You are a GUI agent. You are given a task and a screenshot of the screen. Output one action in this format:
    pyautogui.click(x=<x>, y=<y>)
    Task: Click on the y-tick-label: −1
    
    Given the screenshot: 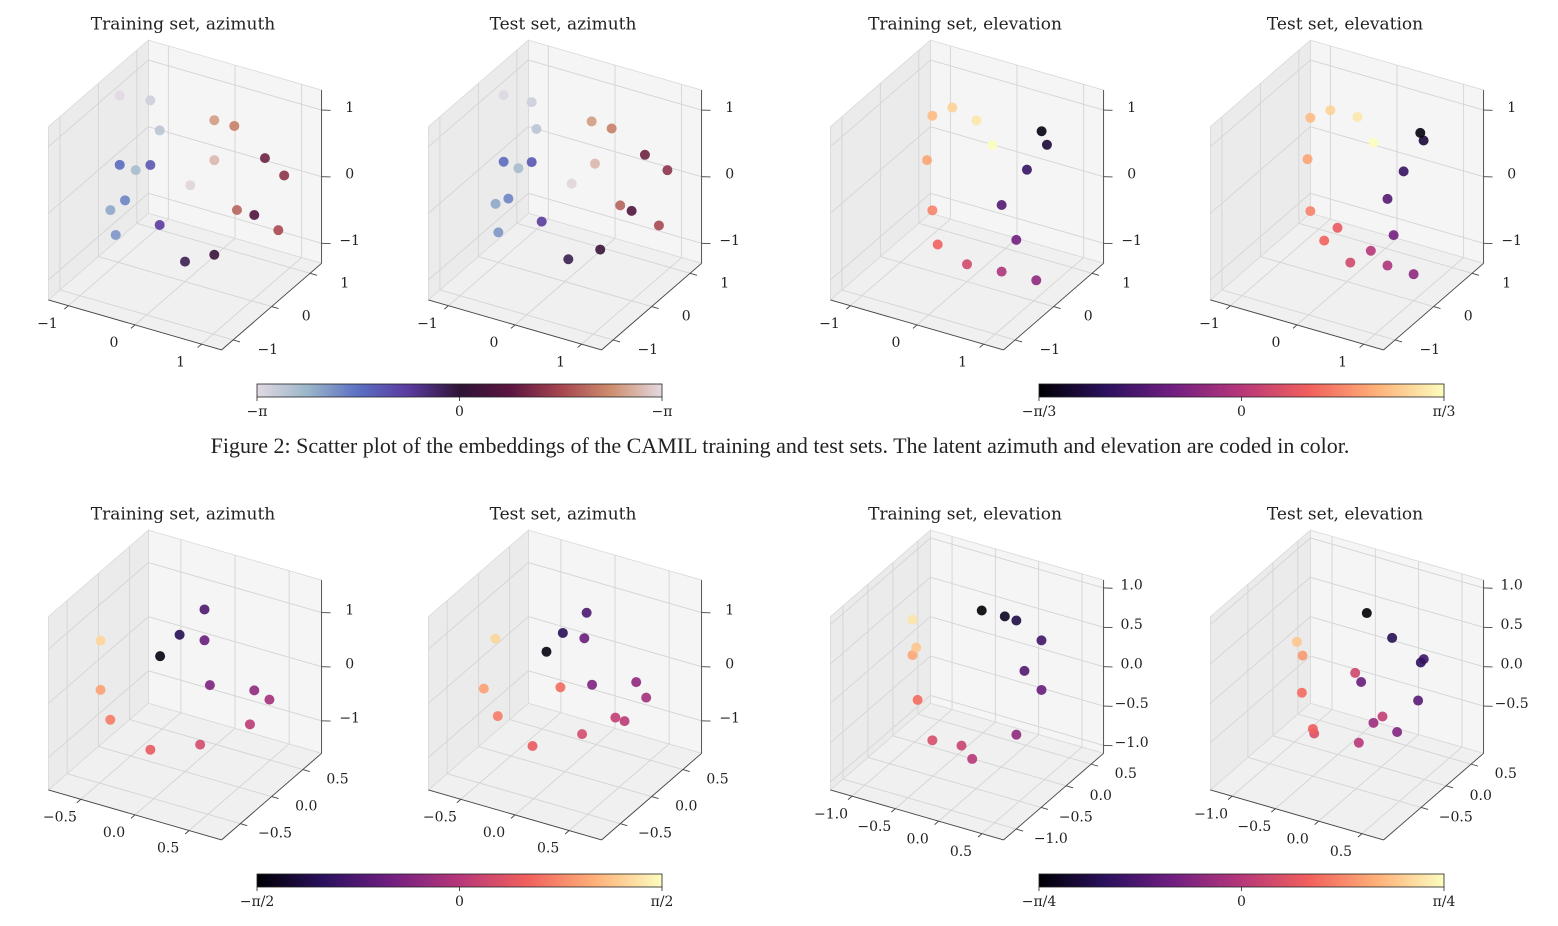 What is the action you would take?
    pyautogui.click(x=647, y=350)
    